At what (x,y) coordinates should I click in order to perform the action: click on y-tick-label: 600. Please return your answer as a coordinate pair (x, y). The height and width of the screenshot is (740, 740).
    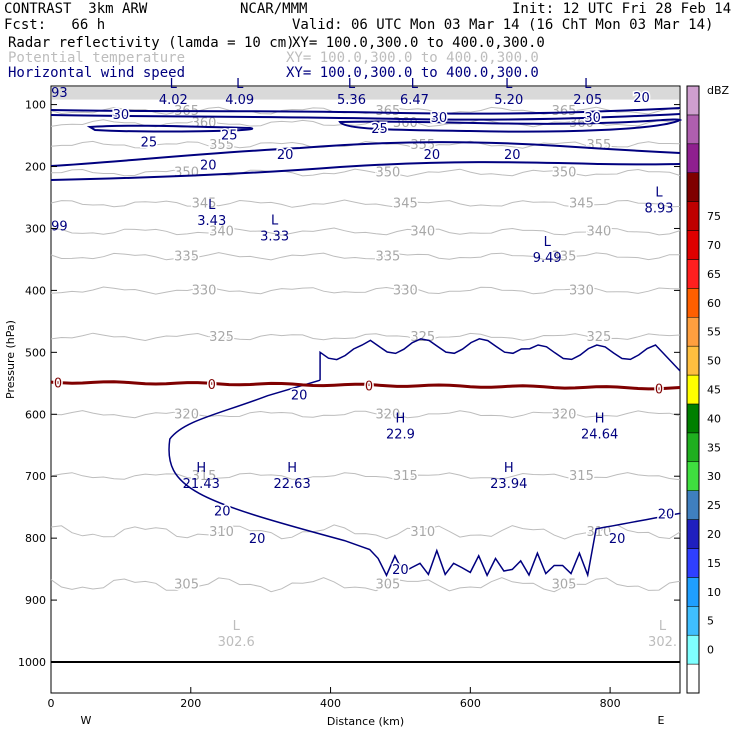
    Looking at the image, I should click on (35, 414).